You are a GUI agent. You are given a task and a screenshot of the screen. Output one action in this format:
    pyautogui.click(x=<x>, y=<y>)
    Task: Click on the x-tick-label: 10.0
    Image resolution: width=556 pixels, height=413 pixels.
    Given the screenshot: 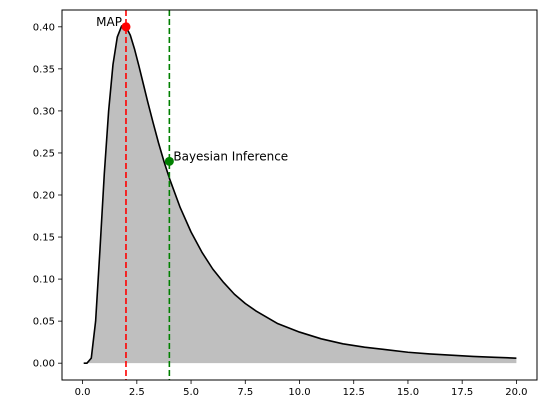 What is the action you would take?
    pyautogui.click(x=299, y=392)
    